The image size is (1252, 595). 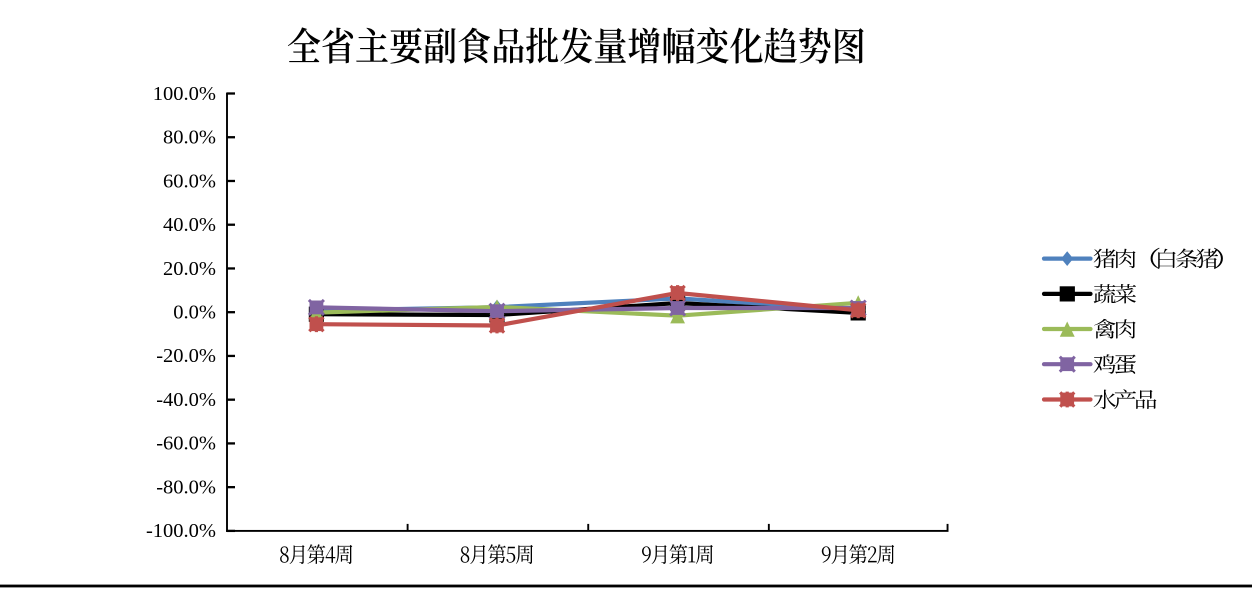 What do you see at coordinates (189, 138) in the screenshot?
I see `svg-text: 80.0%` at bounding box center [189, 138].